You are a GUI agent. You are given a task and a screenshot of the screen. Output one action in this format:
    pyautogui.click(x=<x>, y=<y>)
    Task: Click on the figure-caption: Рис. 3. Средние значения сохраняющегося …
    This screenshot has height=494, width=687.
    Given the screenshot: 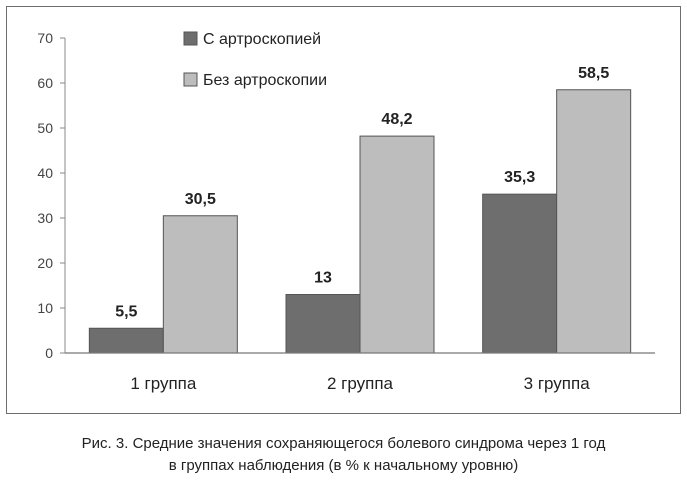 What is the action you would take?
    pyautogui.click(x=343, y=455)
    